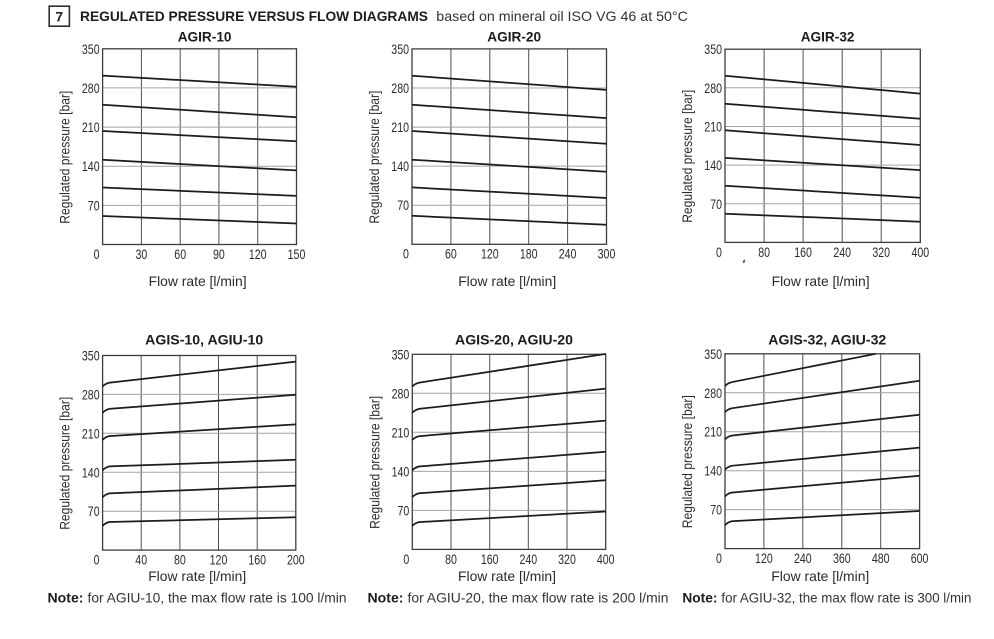 The height and width of the screenshot is (639, 994). I want to click on svg-text: AGIR-32, so click(828, 37).